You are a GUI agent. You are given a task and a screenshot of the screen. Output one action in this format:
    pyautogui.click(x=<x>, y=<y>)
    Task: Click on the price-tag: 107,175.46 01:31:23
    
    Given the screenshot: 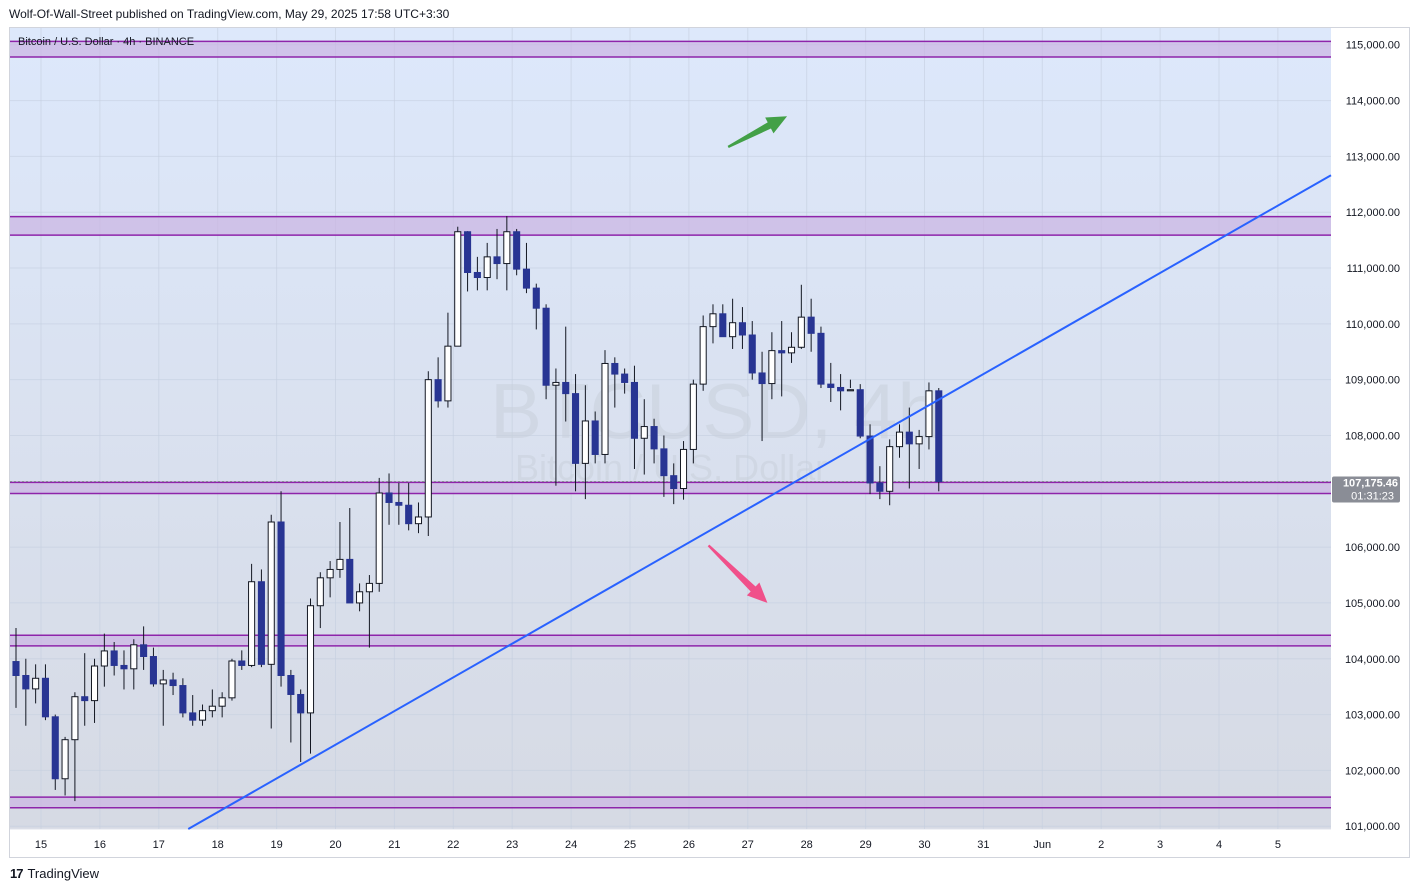 What is the action you would take?
    pyautogui.click(x=1366, y=489)
    